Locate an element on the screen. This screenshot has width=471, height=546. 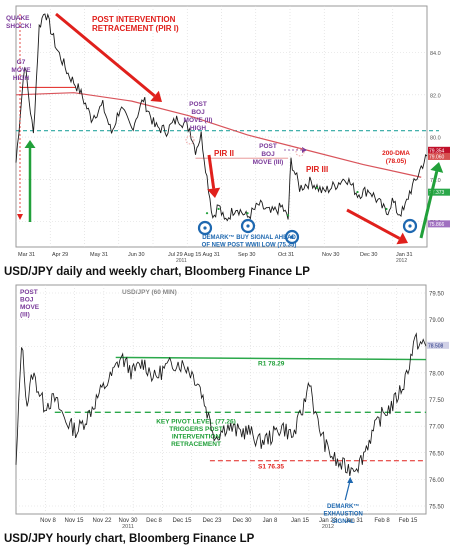
price-tag-label: 79.354 is located at coordinates (437, 151).